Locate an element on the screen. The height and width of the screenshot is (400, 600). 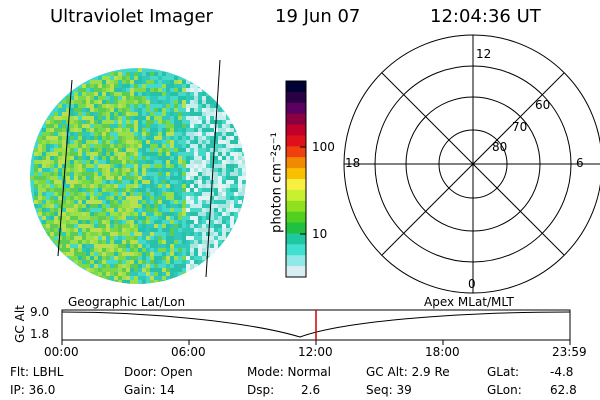
door-info: Door: Open is located at coordinates (158, 372).